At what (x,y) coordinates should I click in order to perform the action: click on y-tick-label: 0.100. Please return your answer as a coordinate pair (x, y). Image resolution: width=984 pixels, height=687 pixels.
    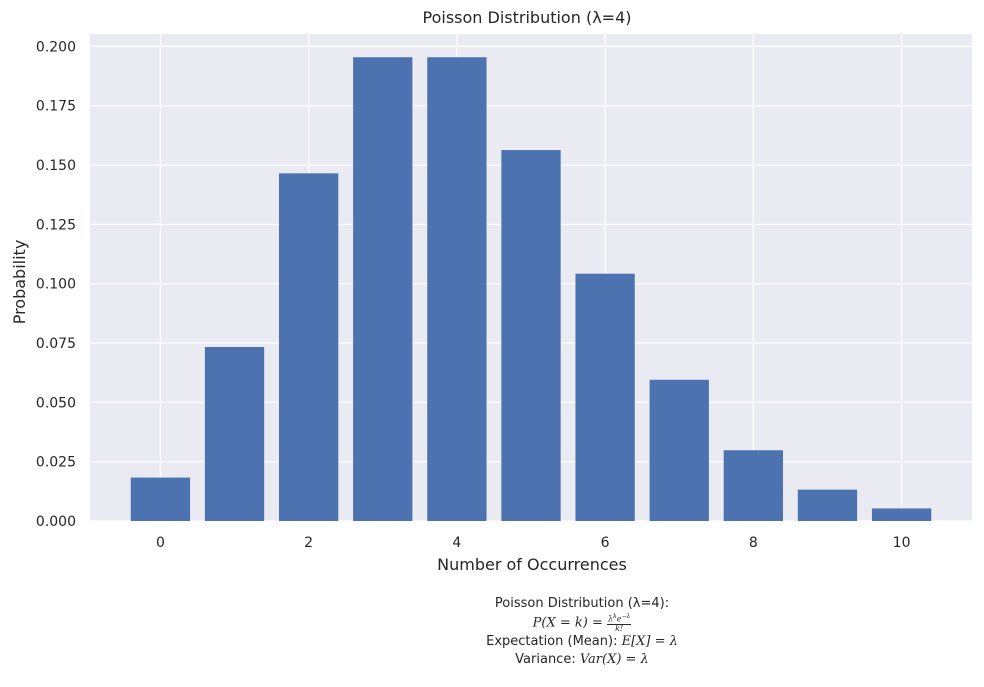
    Looking at the image, I should click on (56, 285).